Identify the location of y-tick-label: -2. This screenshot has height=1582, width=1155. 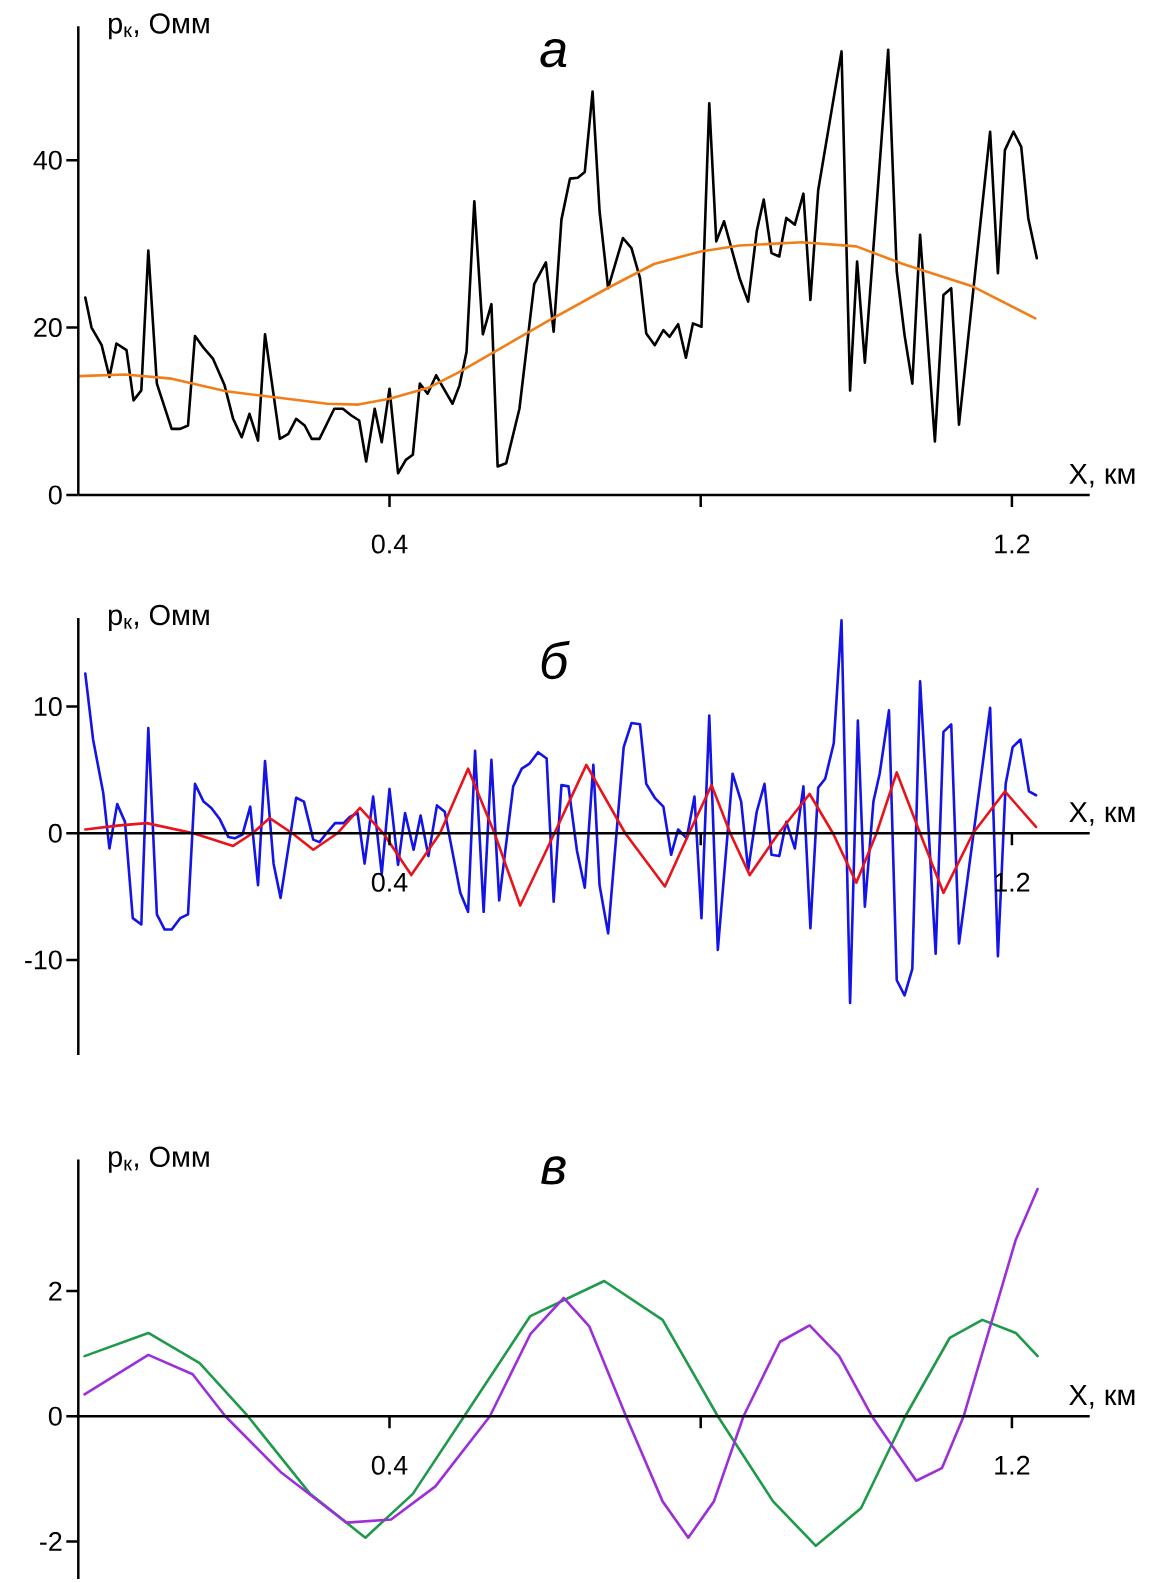
(51, 1541).